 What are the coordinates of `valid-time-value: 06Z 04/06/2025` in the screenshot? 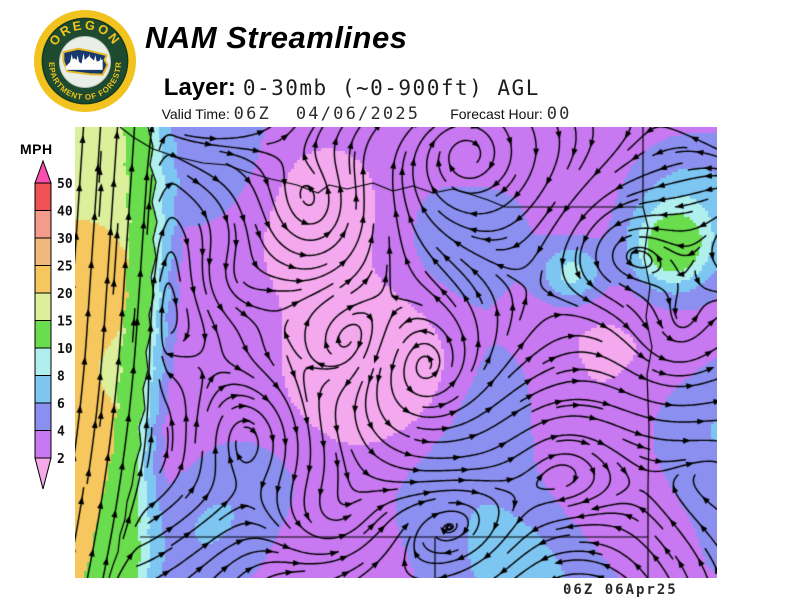 It's located at (327, 114).